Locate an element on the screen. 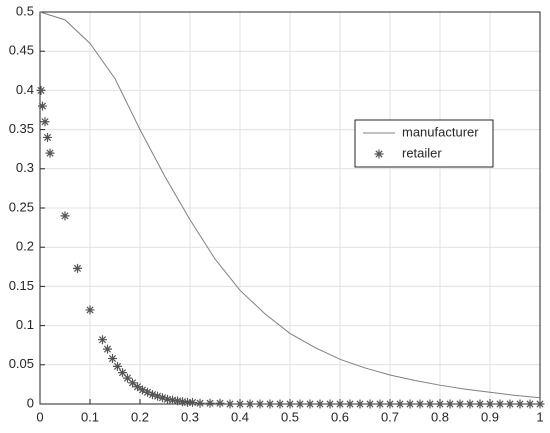  x-tick-label: 0.5 is located at coordinates (290, 416).